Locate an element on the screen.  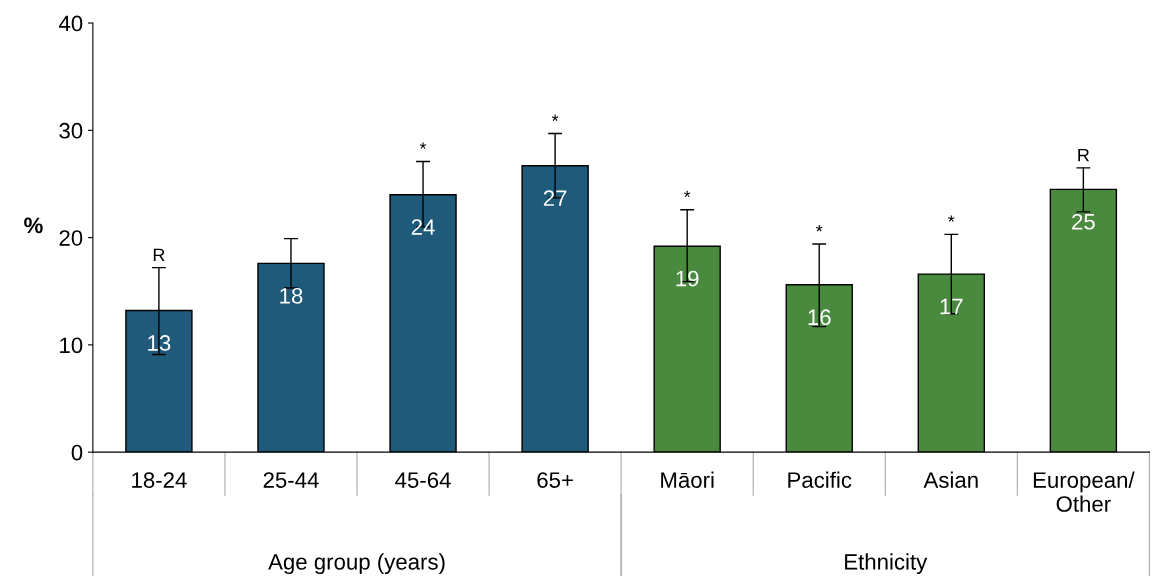
y-tick-label: 0 is located at coordinates (77, 452).